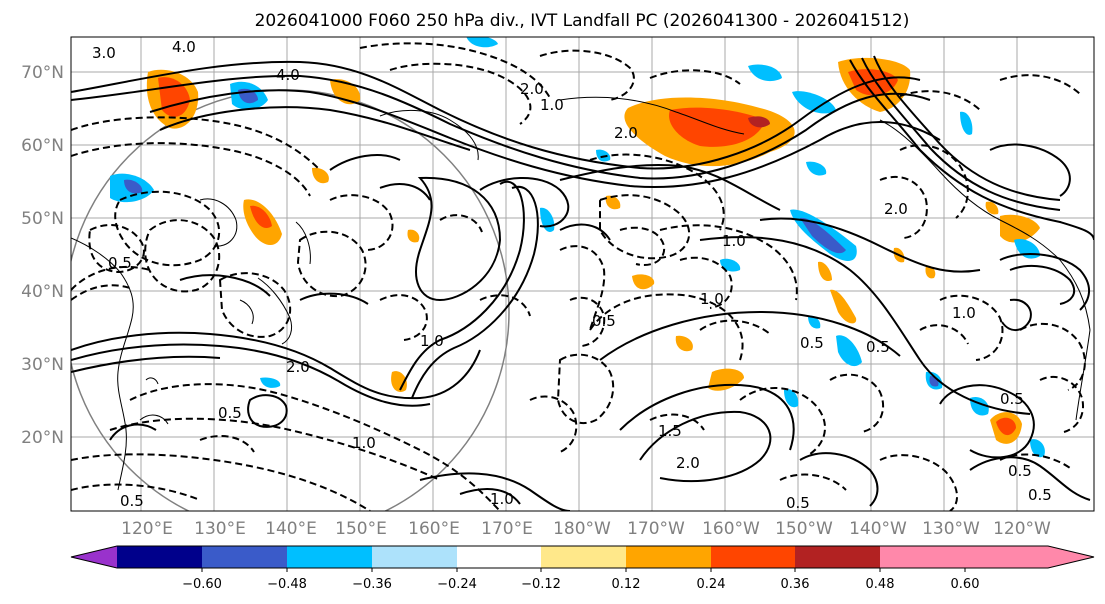 The image size is (1105, 604). What do you see at coordinates (42, 219) in the screenshot?
I see `lat-label: 50°N` at bounding box center [42, 219].